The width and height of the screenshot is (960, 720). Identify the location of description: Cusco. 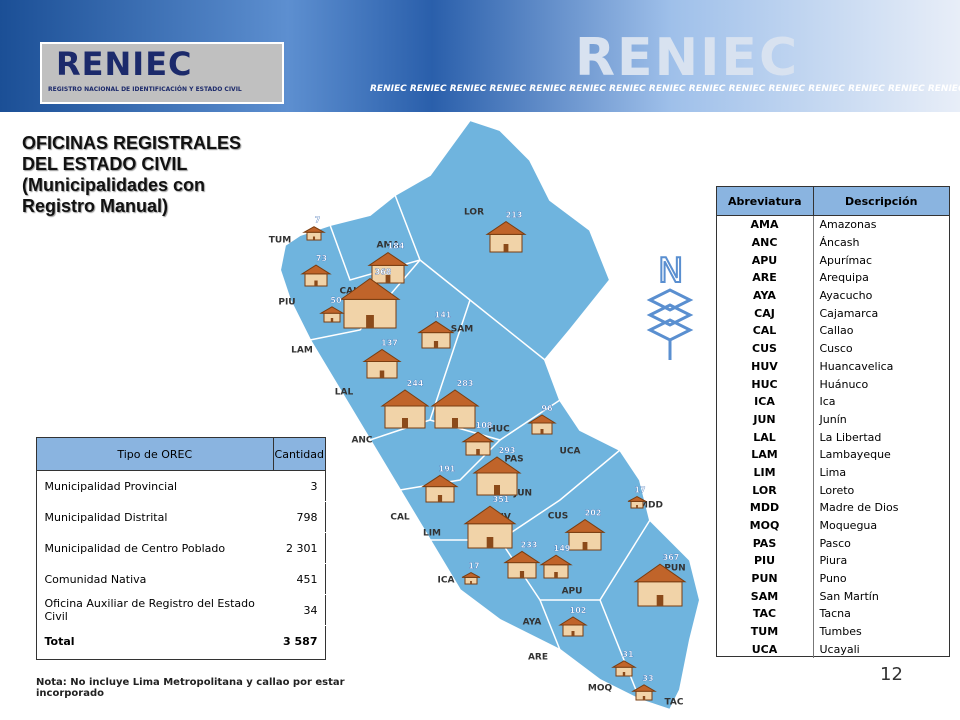
(881, 348).